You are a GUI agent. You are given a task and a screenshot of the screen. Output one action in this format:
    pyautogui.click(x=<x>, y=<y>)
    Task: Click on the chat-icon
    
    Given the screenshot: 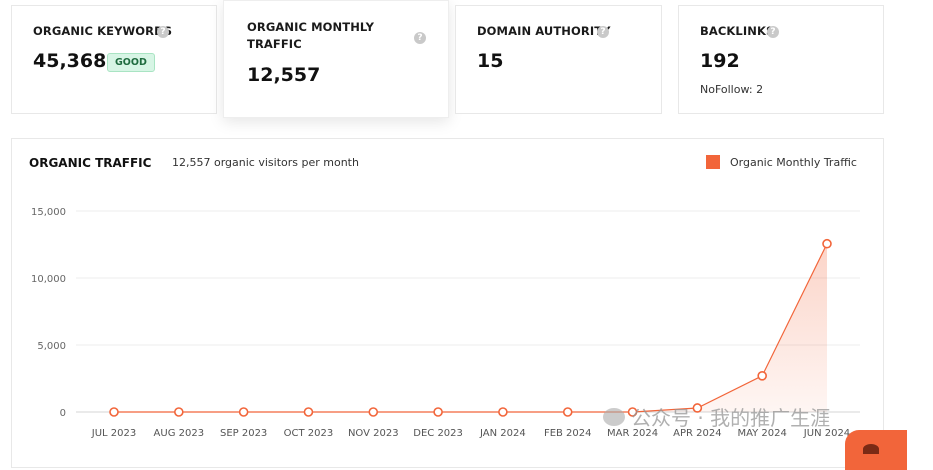 What is the action you would take?
    pyautogui.click(x=871, y=449)
    